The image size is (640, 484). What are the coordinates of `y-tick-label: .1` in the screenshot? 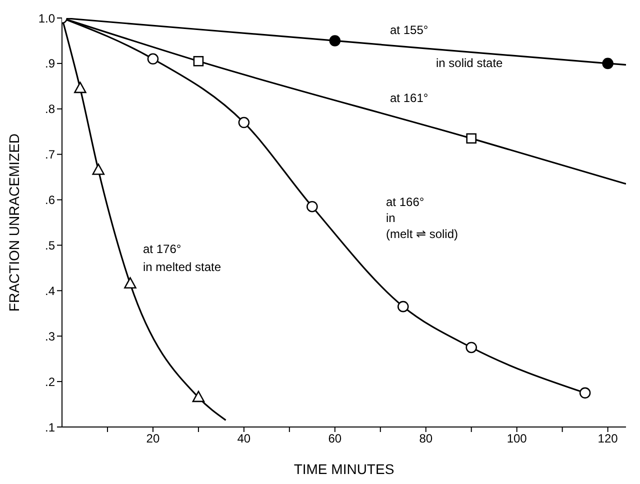 It's located at (50, 427).